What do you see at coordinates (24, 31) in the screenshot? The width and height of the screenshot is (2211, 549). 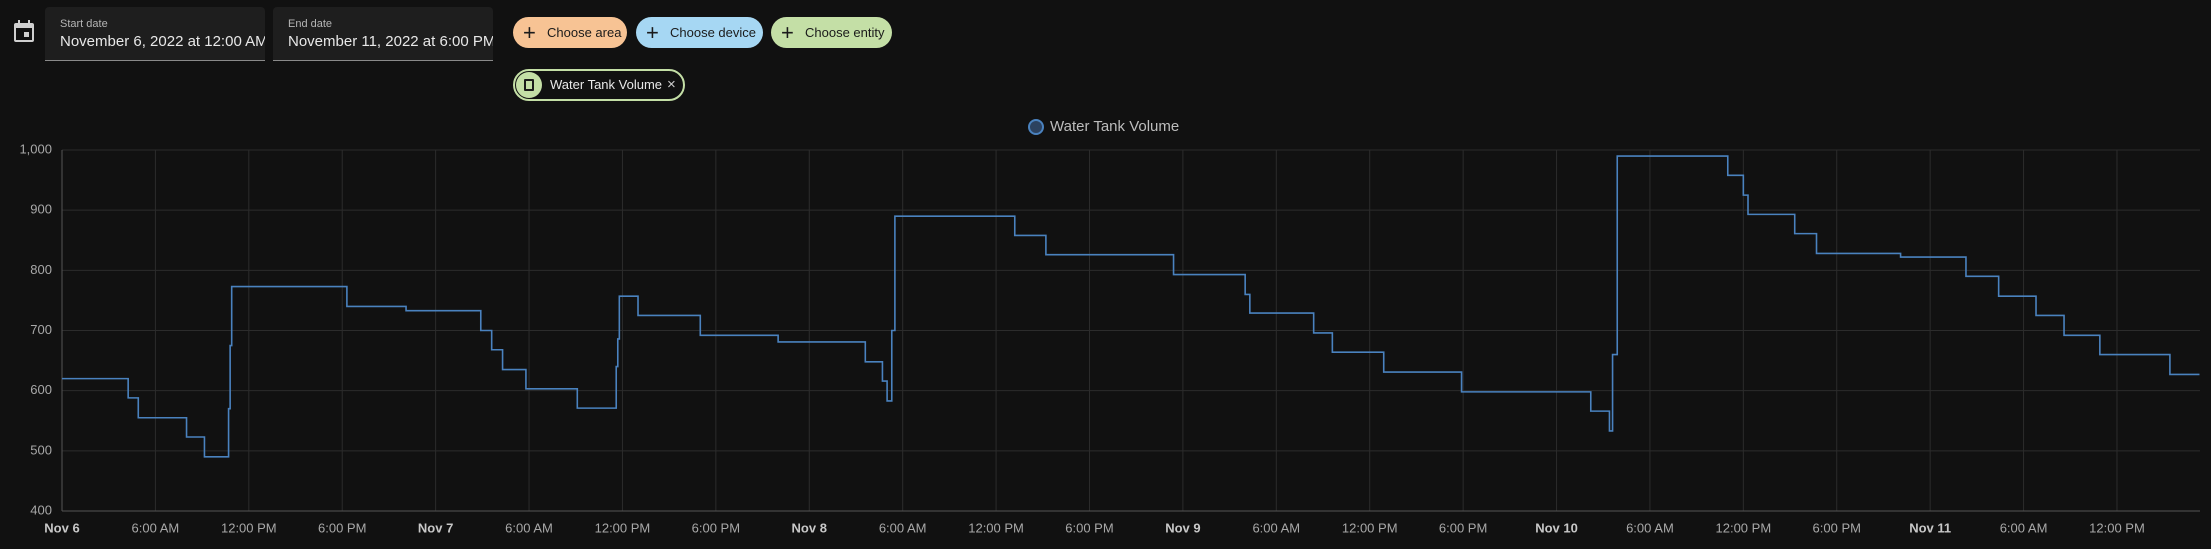 I see `calendar-icon` at bounding box center [24, 31].